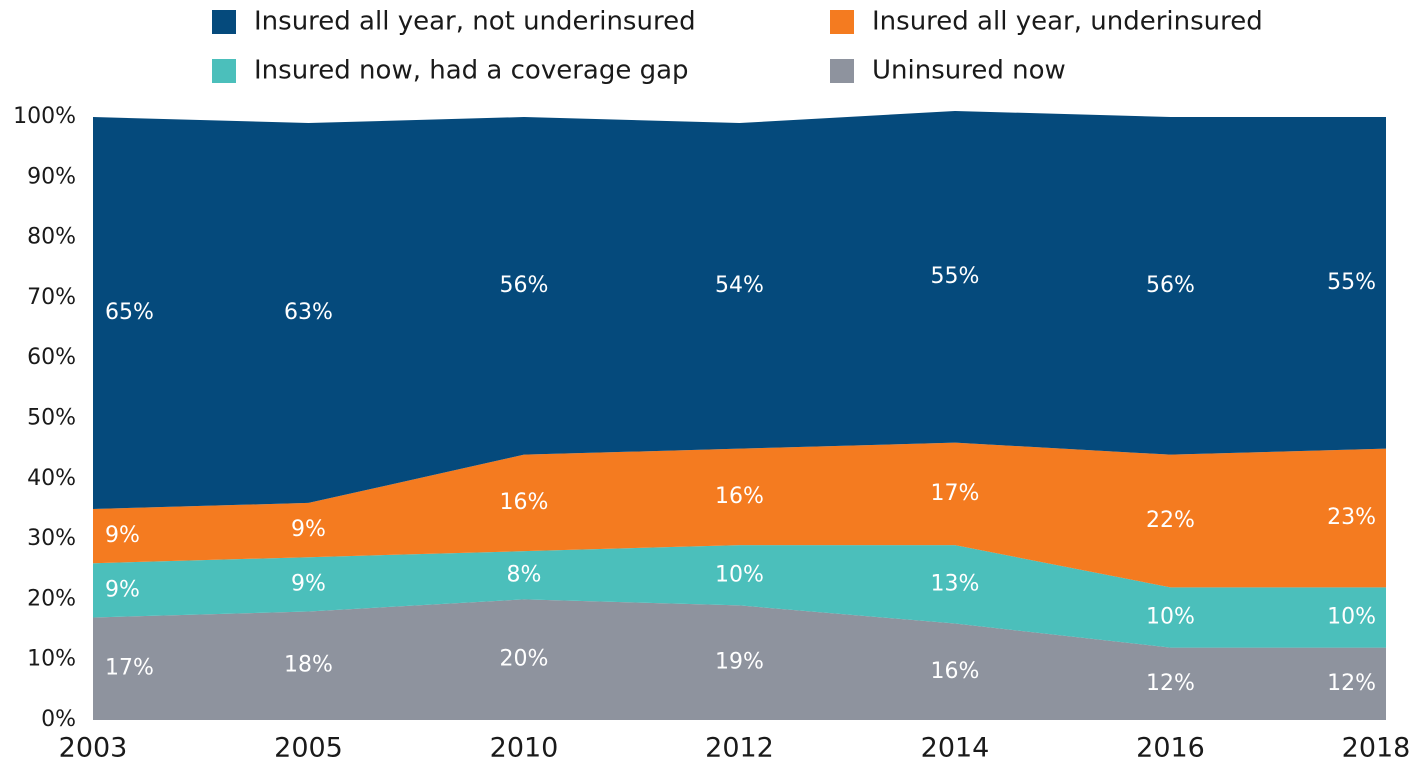 This screenshot has height=777, width=1424. I want to click on y-tick-label: 20%, so click(51, 598).